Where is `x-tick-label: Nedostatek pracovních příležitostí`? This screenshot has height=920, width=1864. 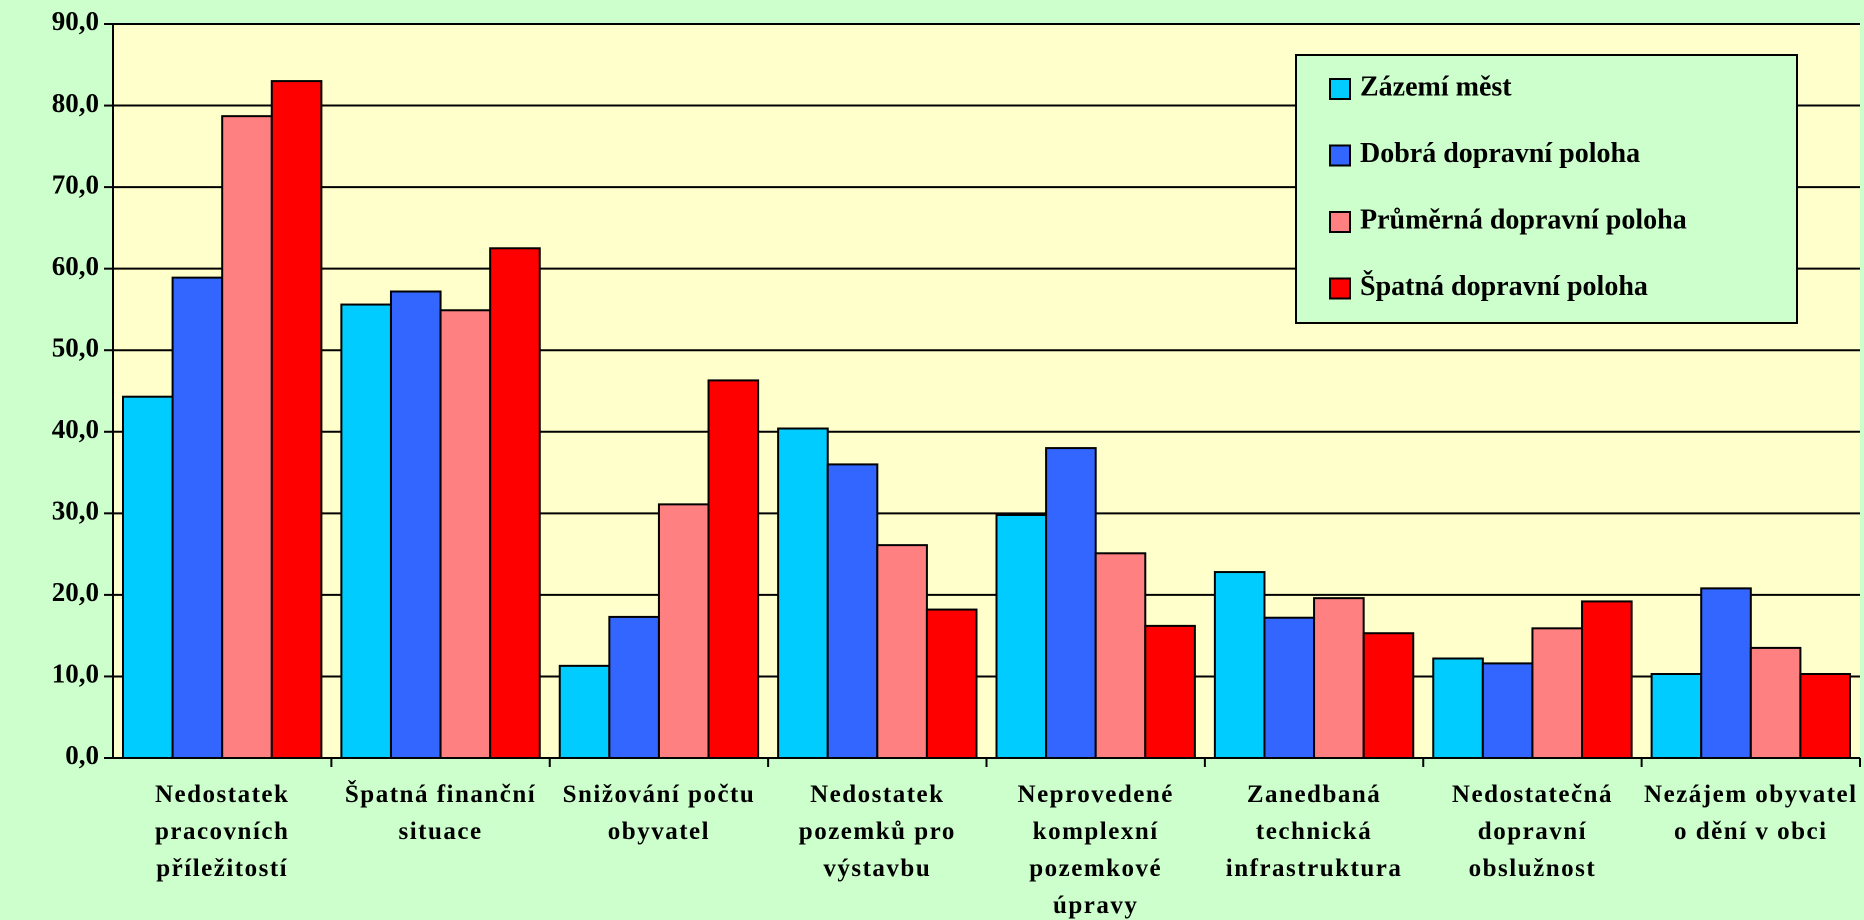
x-tick-label: Nedostatek pracovních příležitostí is located at coordinates (222, 831).